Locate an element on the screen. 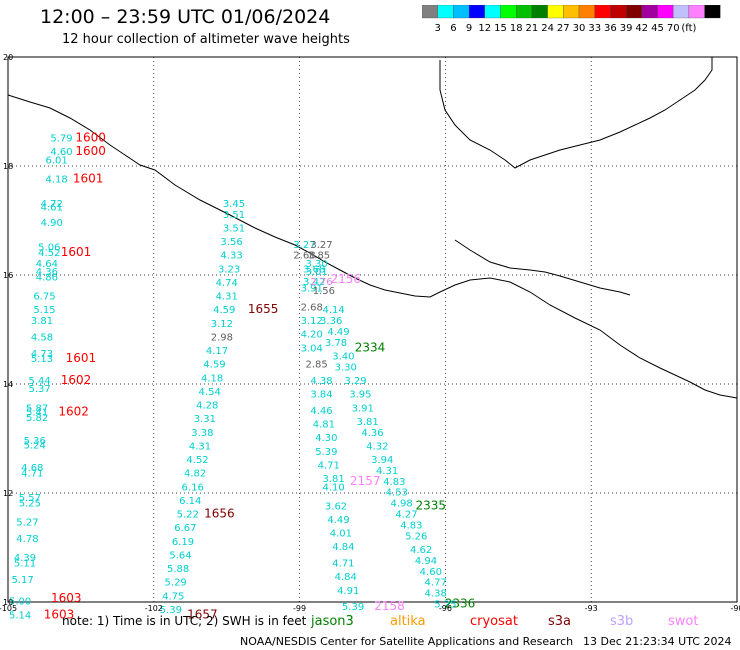  wave-height-value: 6.67 is located at coordinates (185, 528).